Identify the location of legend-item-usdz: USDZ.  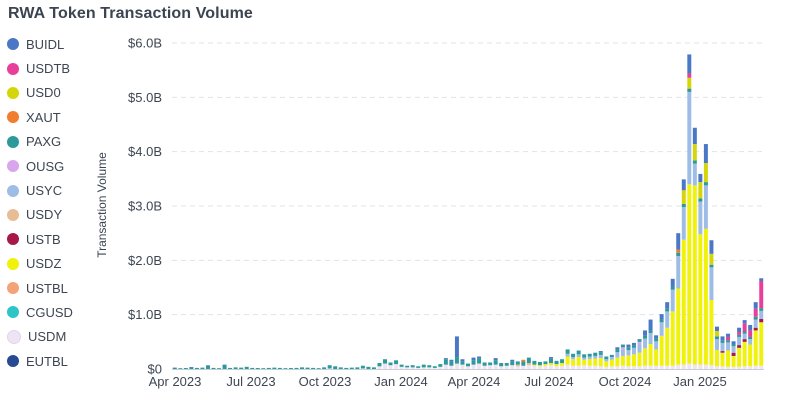
(52, 264).